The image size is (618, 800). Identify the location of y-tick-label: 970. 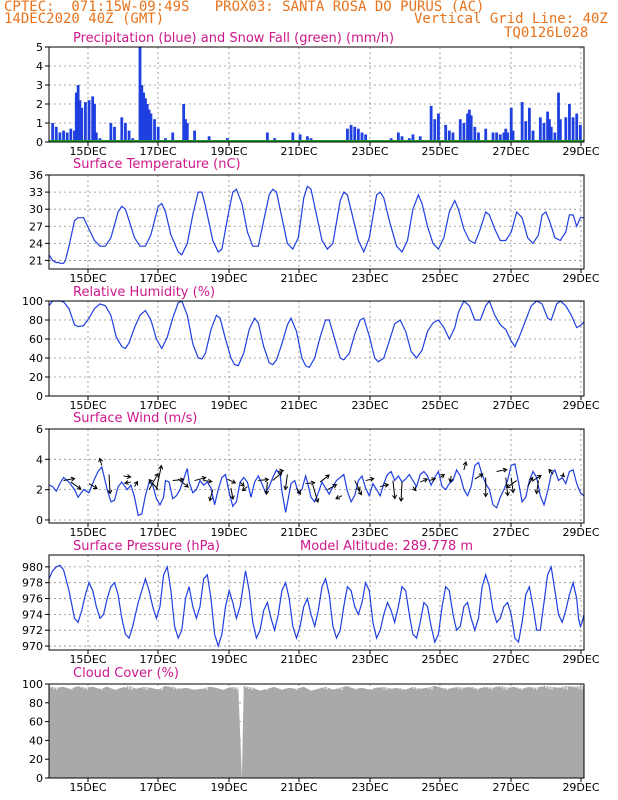
(32, 646).